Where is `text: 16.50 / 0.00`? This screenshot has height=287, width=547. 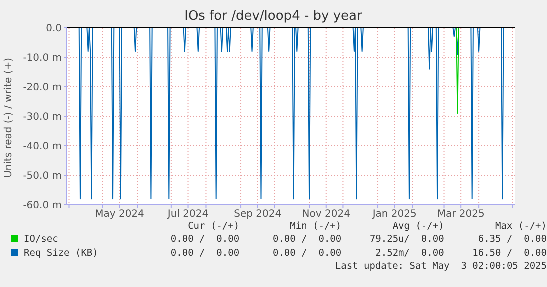 text: 16.50 / 0.00 is located at coordinates (509, 254).